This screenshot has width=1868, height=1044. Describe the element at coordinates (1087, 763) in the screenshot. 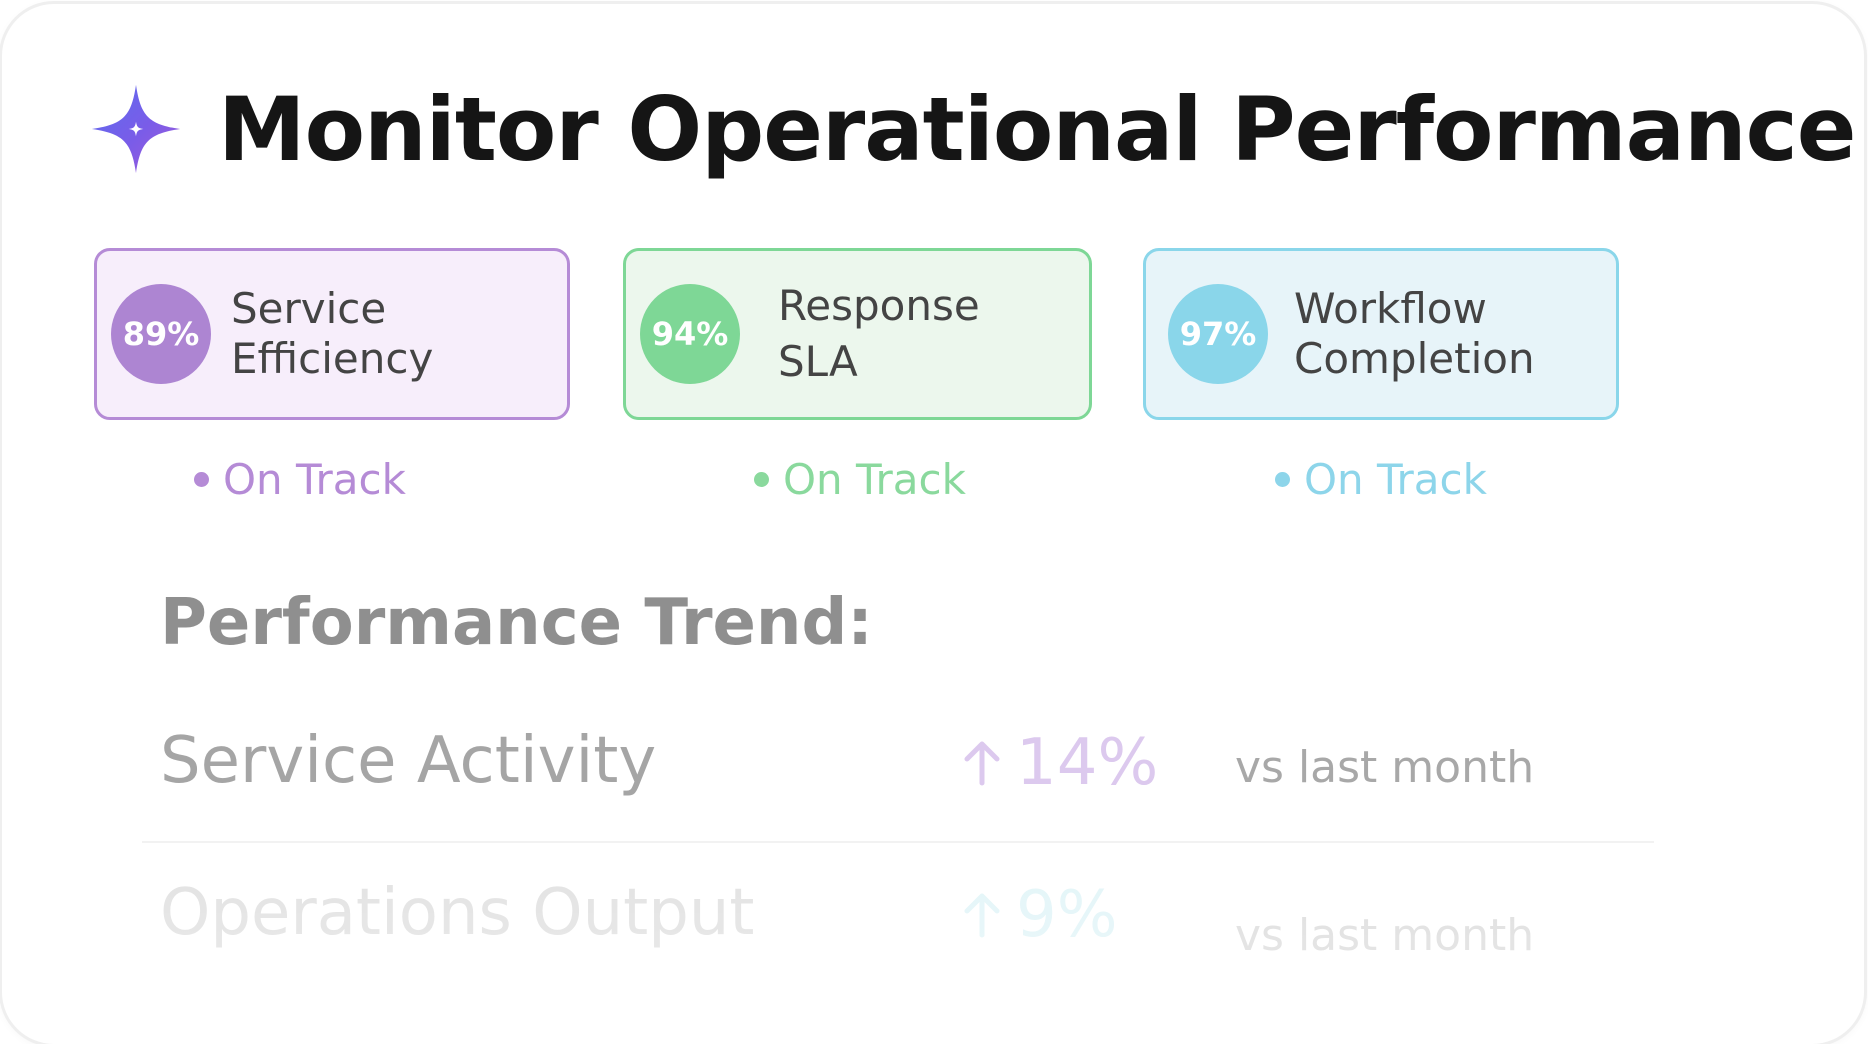

I see `trend-change-value: 14%` at that location.